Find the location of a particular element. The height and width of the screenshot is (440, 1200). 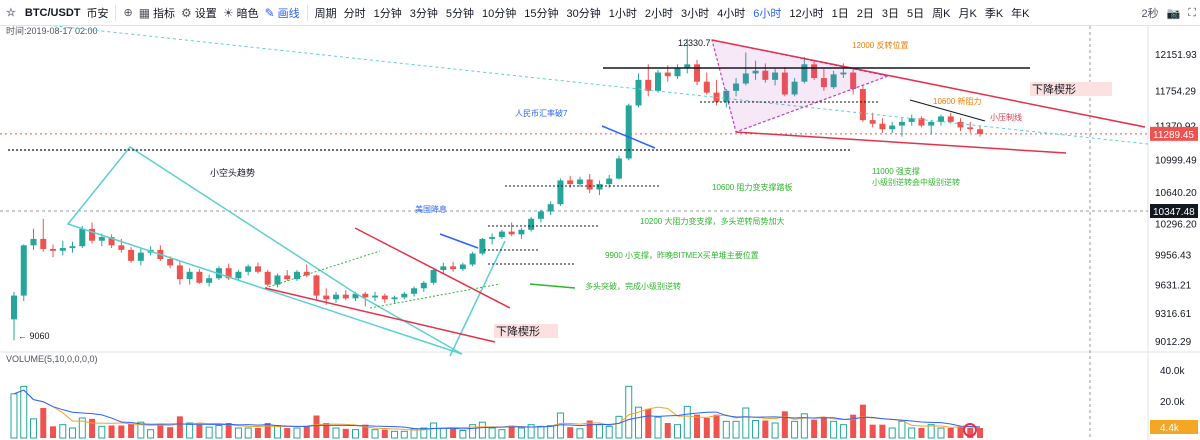

compare-icon: ⊕ is located at coordinates (128, 13).